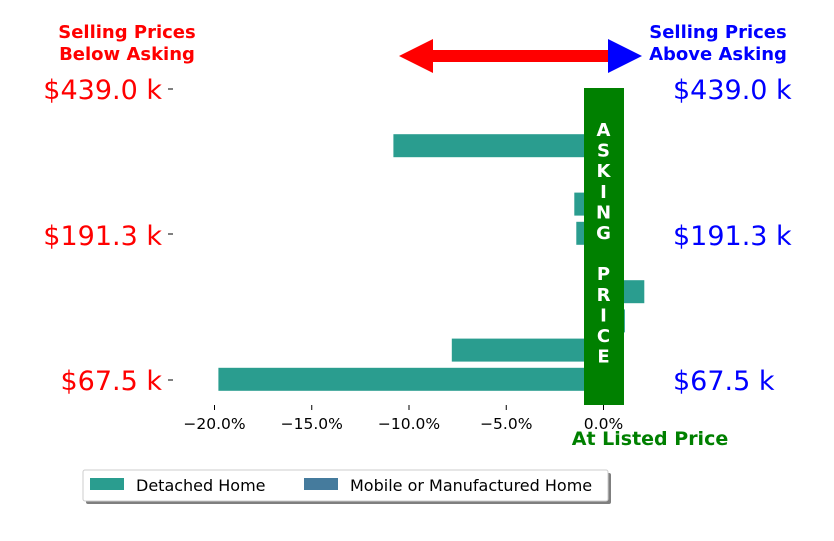  I want to click on asking-letter-10: C, so click(603, 336).